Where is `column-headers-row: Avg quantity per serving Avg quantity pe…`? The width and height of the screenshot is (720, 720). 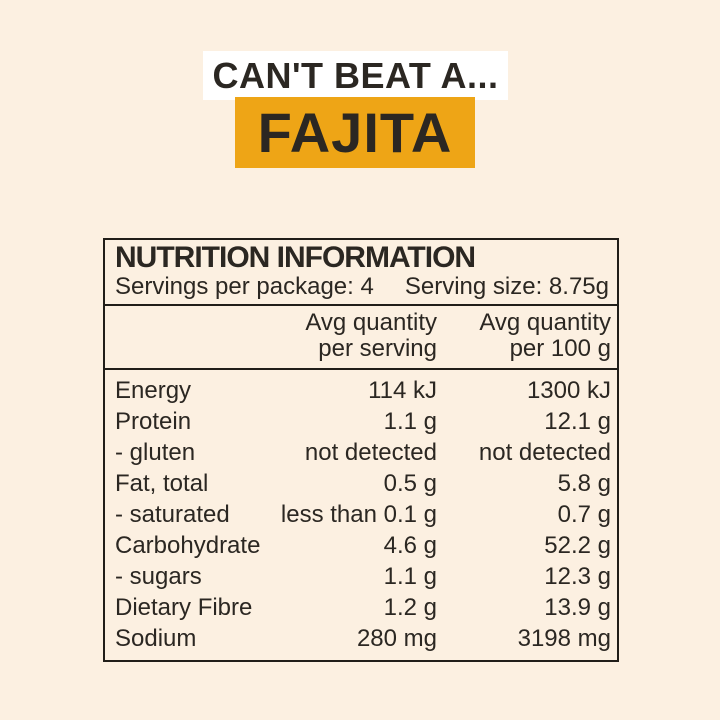
column-headers-row: Avg quantity per serving Avg quantity pe… is located at coordinates (361, 338).